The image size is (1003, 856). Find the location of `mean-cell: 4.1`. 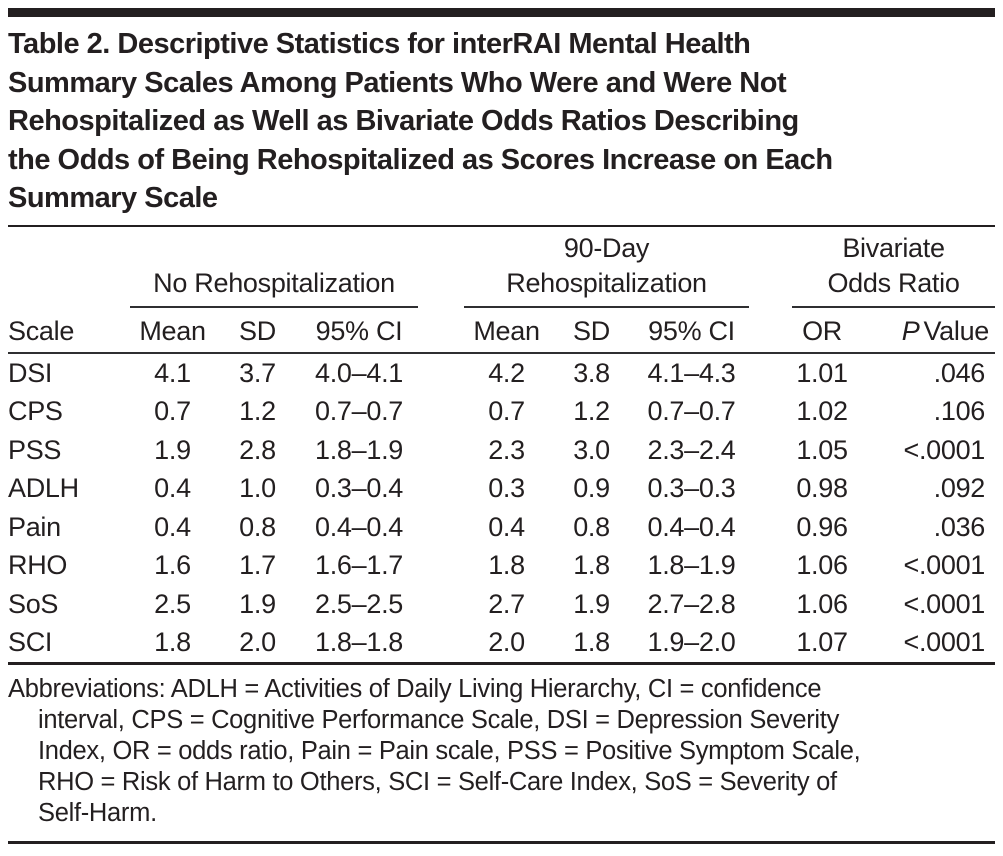

mean-cell: 4.1 is located at coordinates (172, 372).